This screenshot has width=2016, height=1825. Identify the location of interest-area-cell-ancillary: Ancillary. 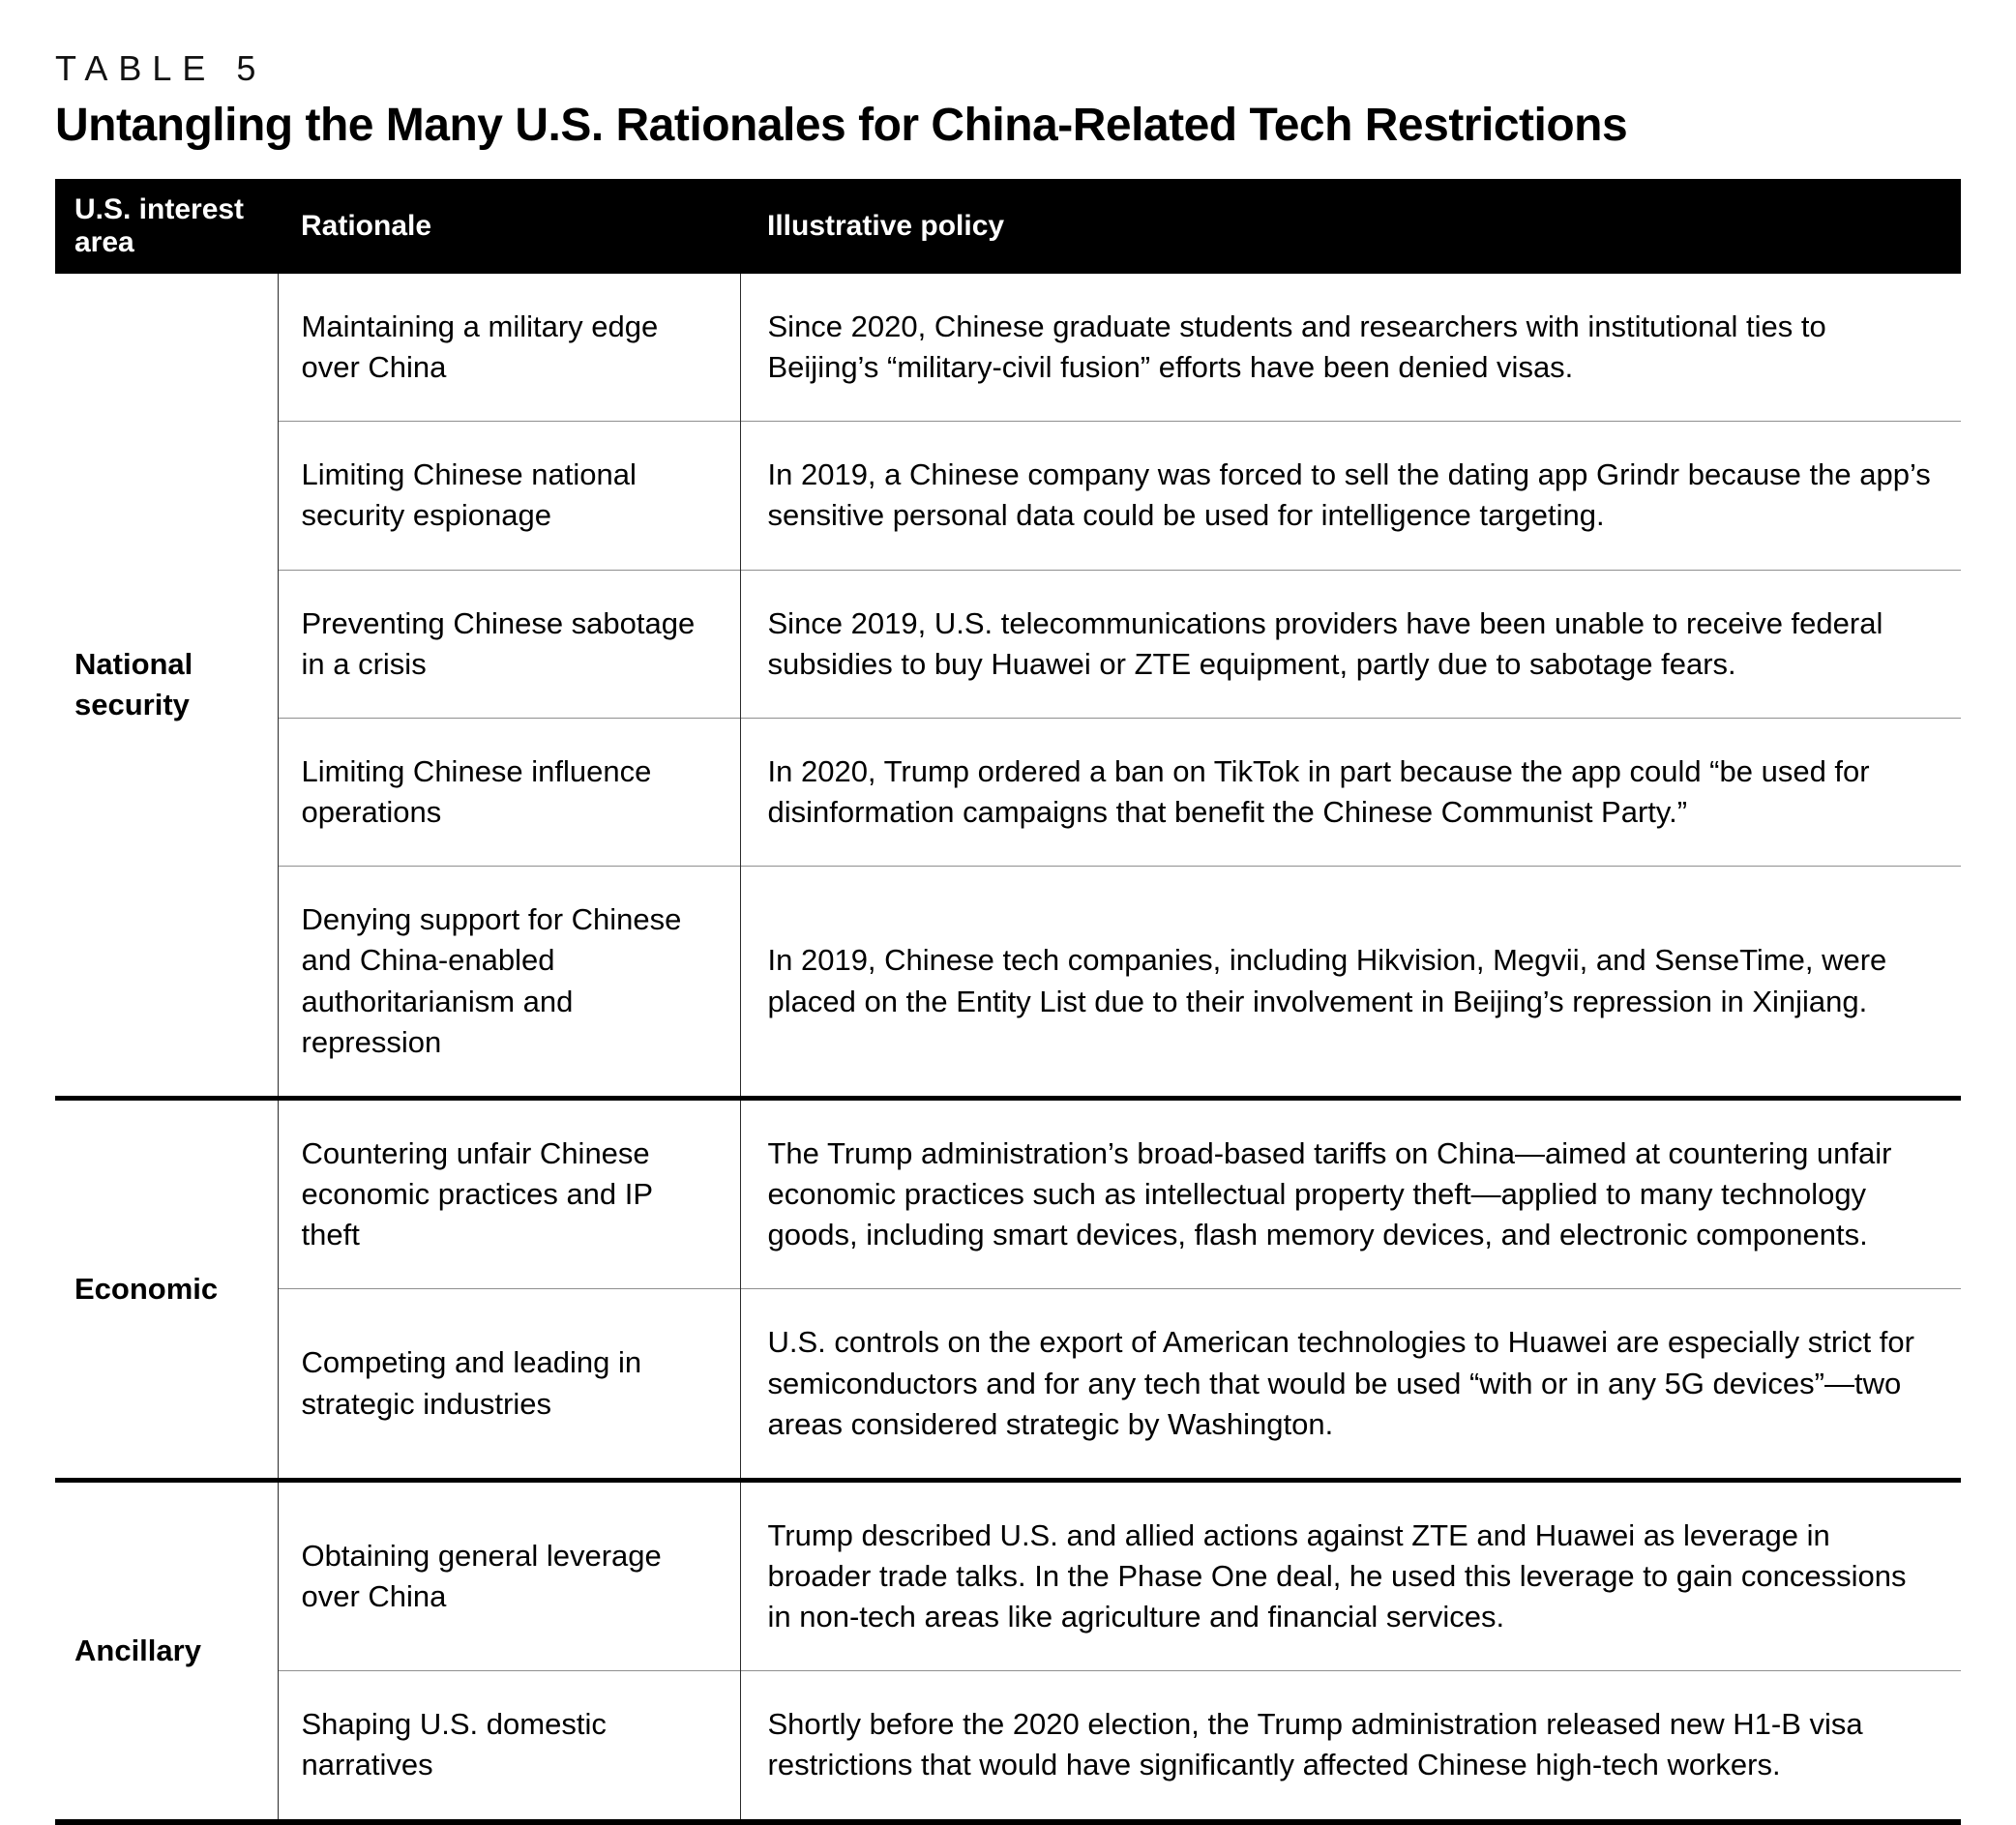
(167, 1649).